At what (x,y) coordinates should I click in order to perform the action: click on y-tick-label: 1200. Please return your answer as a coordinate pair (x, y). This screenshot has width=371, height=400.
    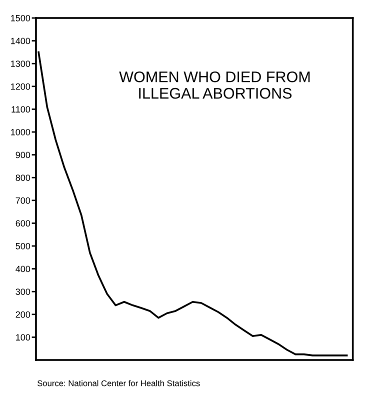
    Looking at the image, I should click on (20, 86).